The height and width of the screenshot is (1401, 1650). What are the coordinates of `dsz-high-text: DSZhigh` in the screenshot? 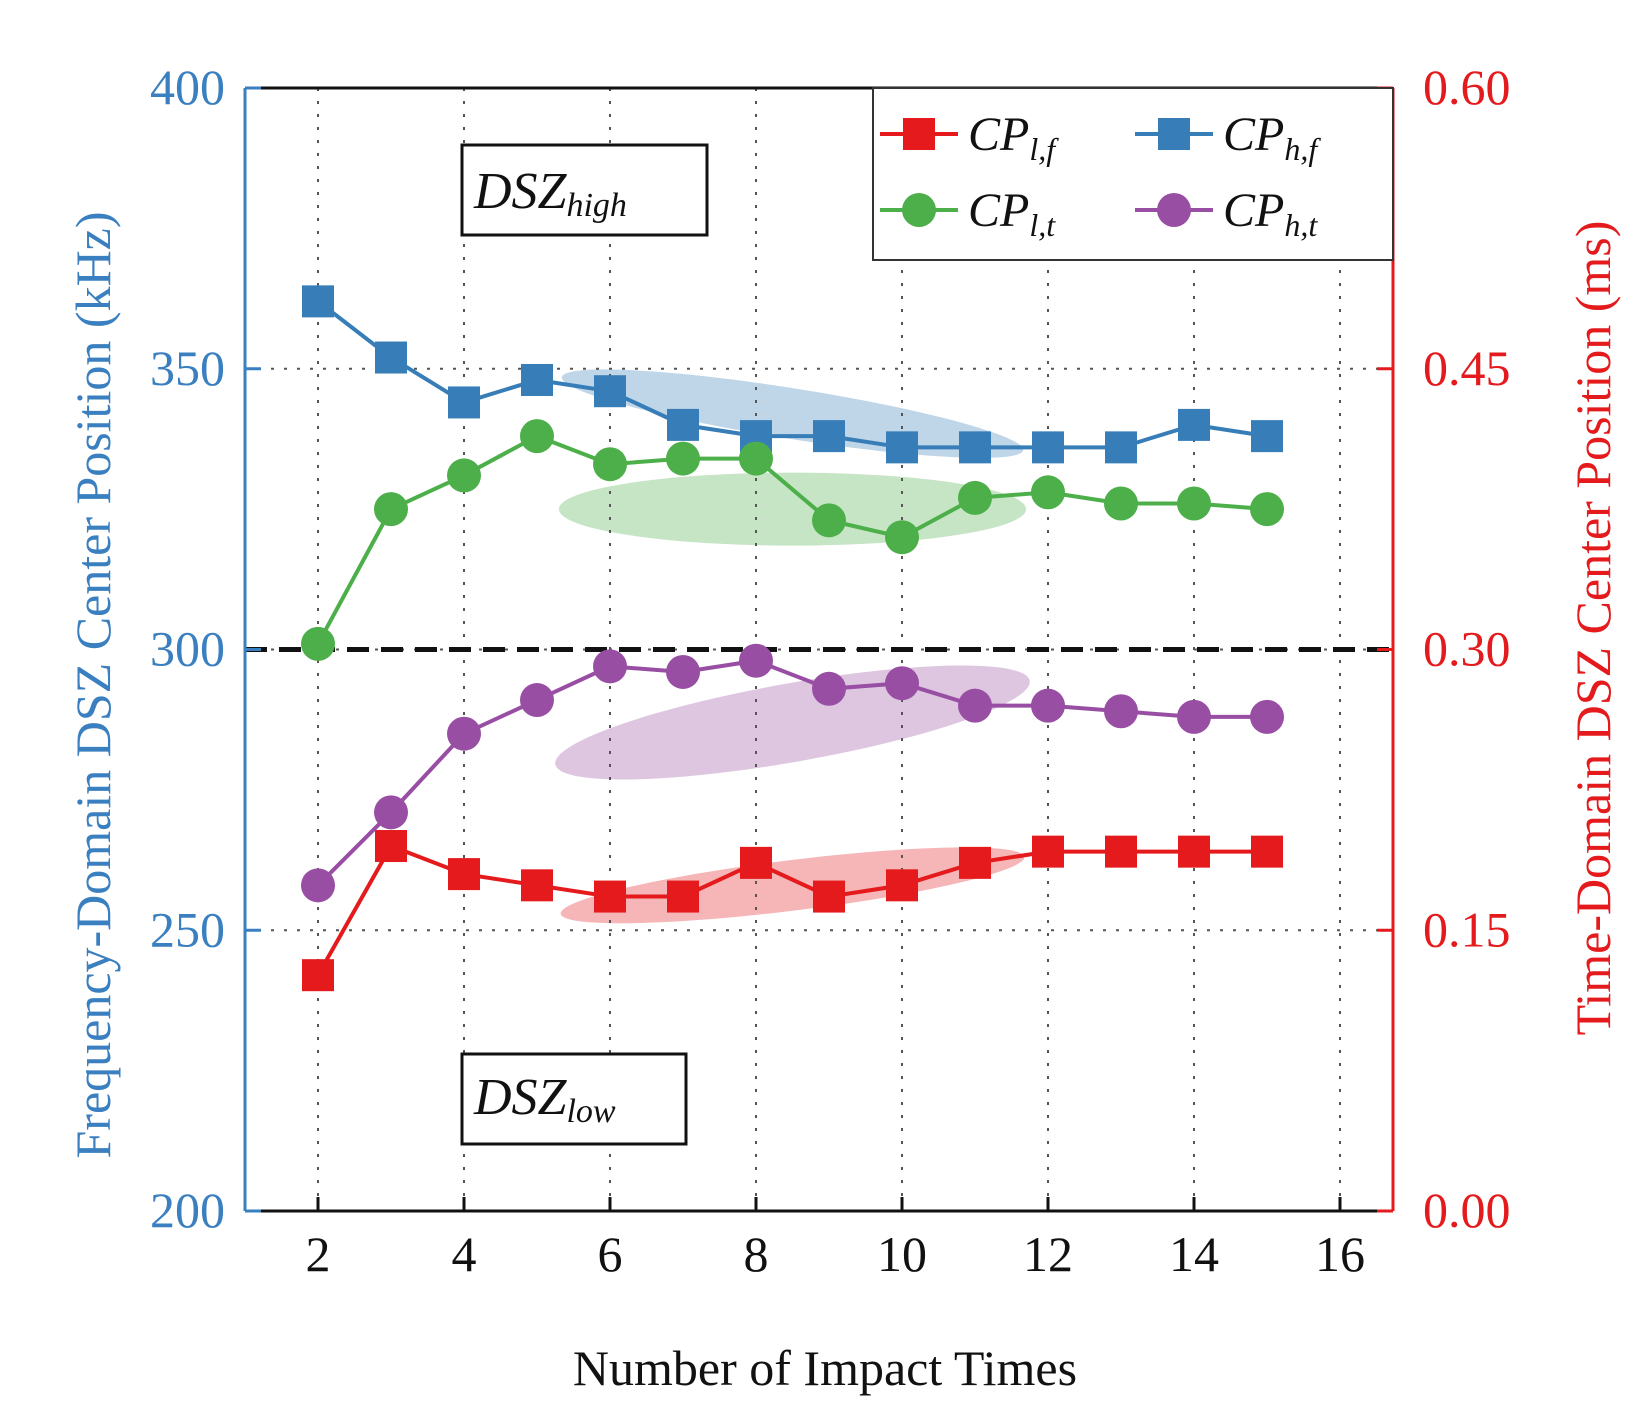 It's located at (550, 193).